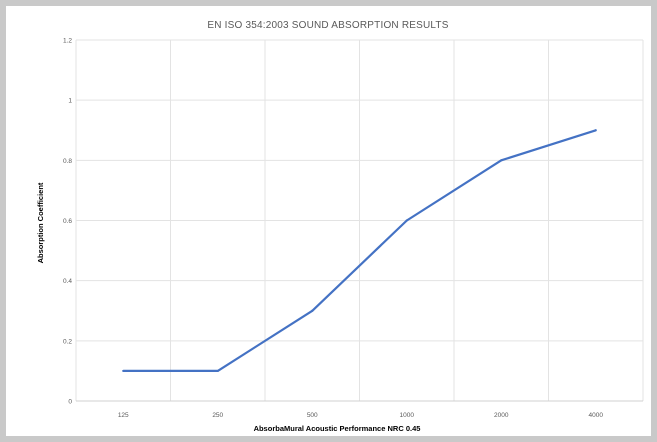 Image resolution: width=657 pixels, height=442 pixels. I want to click on x-tick-label: 4000, so click(596, 415).